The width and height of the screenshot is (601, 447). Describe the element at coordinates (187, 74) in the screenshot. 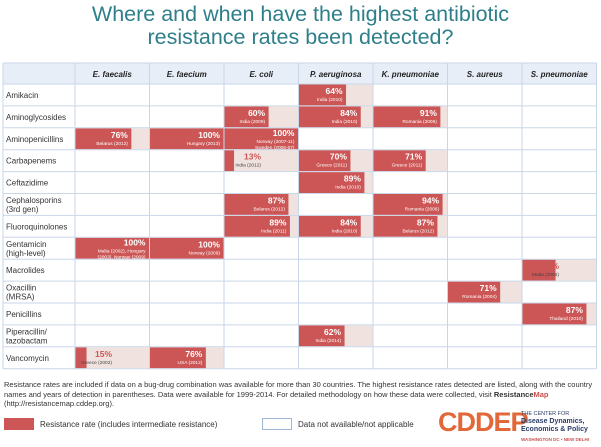

I see `column-header: E. faecium` at that location.